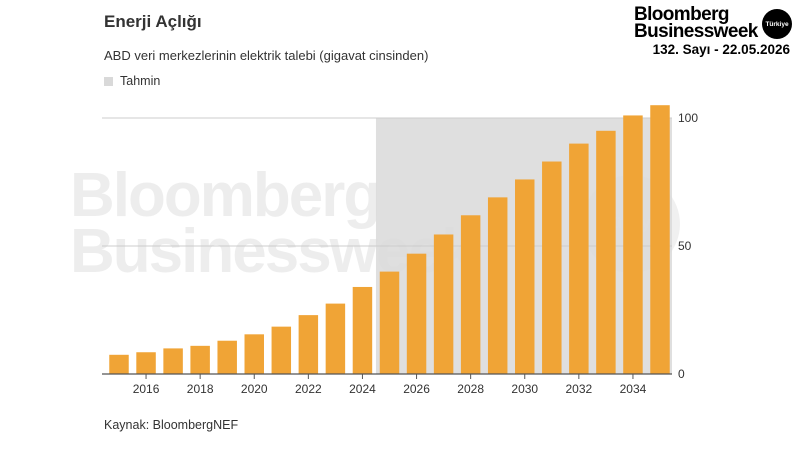 This screenshot has width=800, height=450. What do you see at coordinates (552, 267) in the screenshot?
I see `bar-2031` at bounding box center [552, 267].